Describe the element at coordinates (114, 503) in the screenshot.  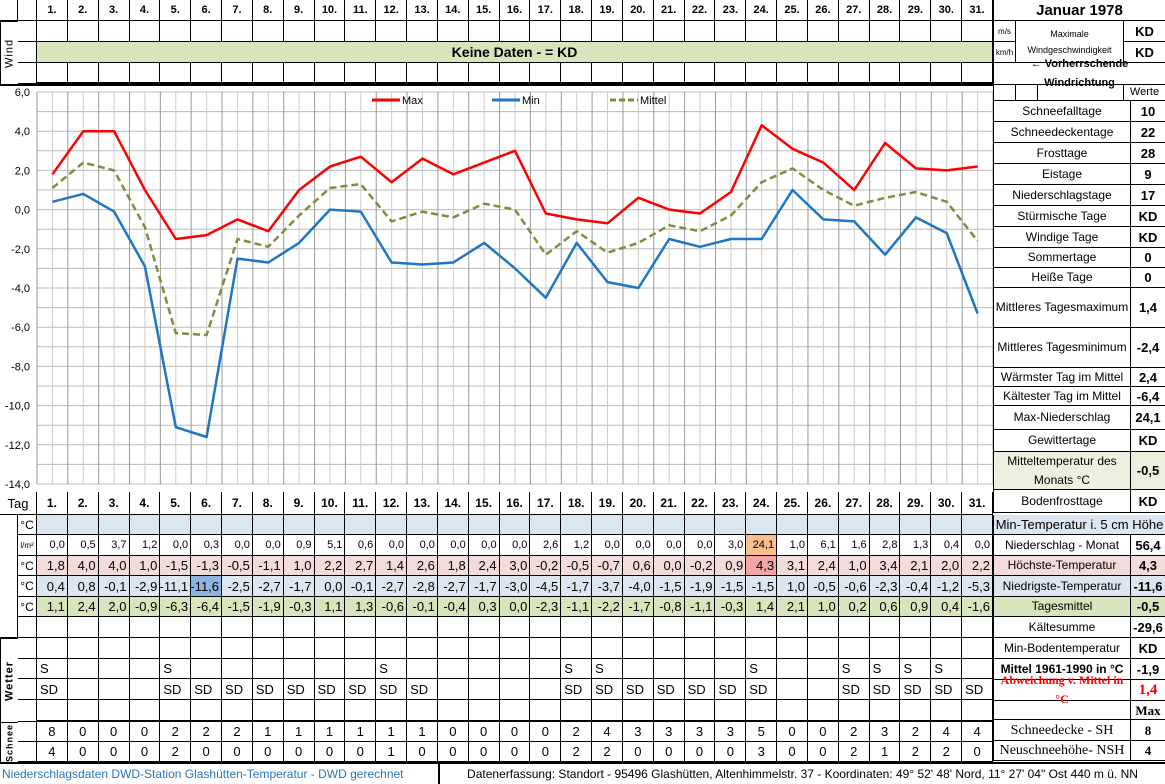
I see `day-header: 3.` at that location.